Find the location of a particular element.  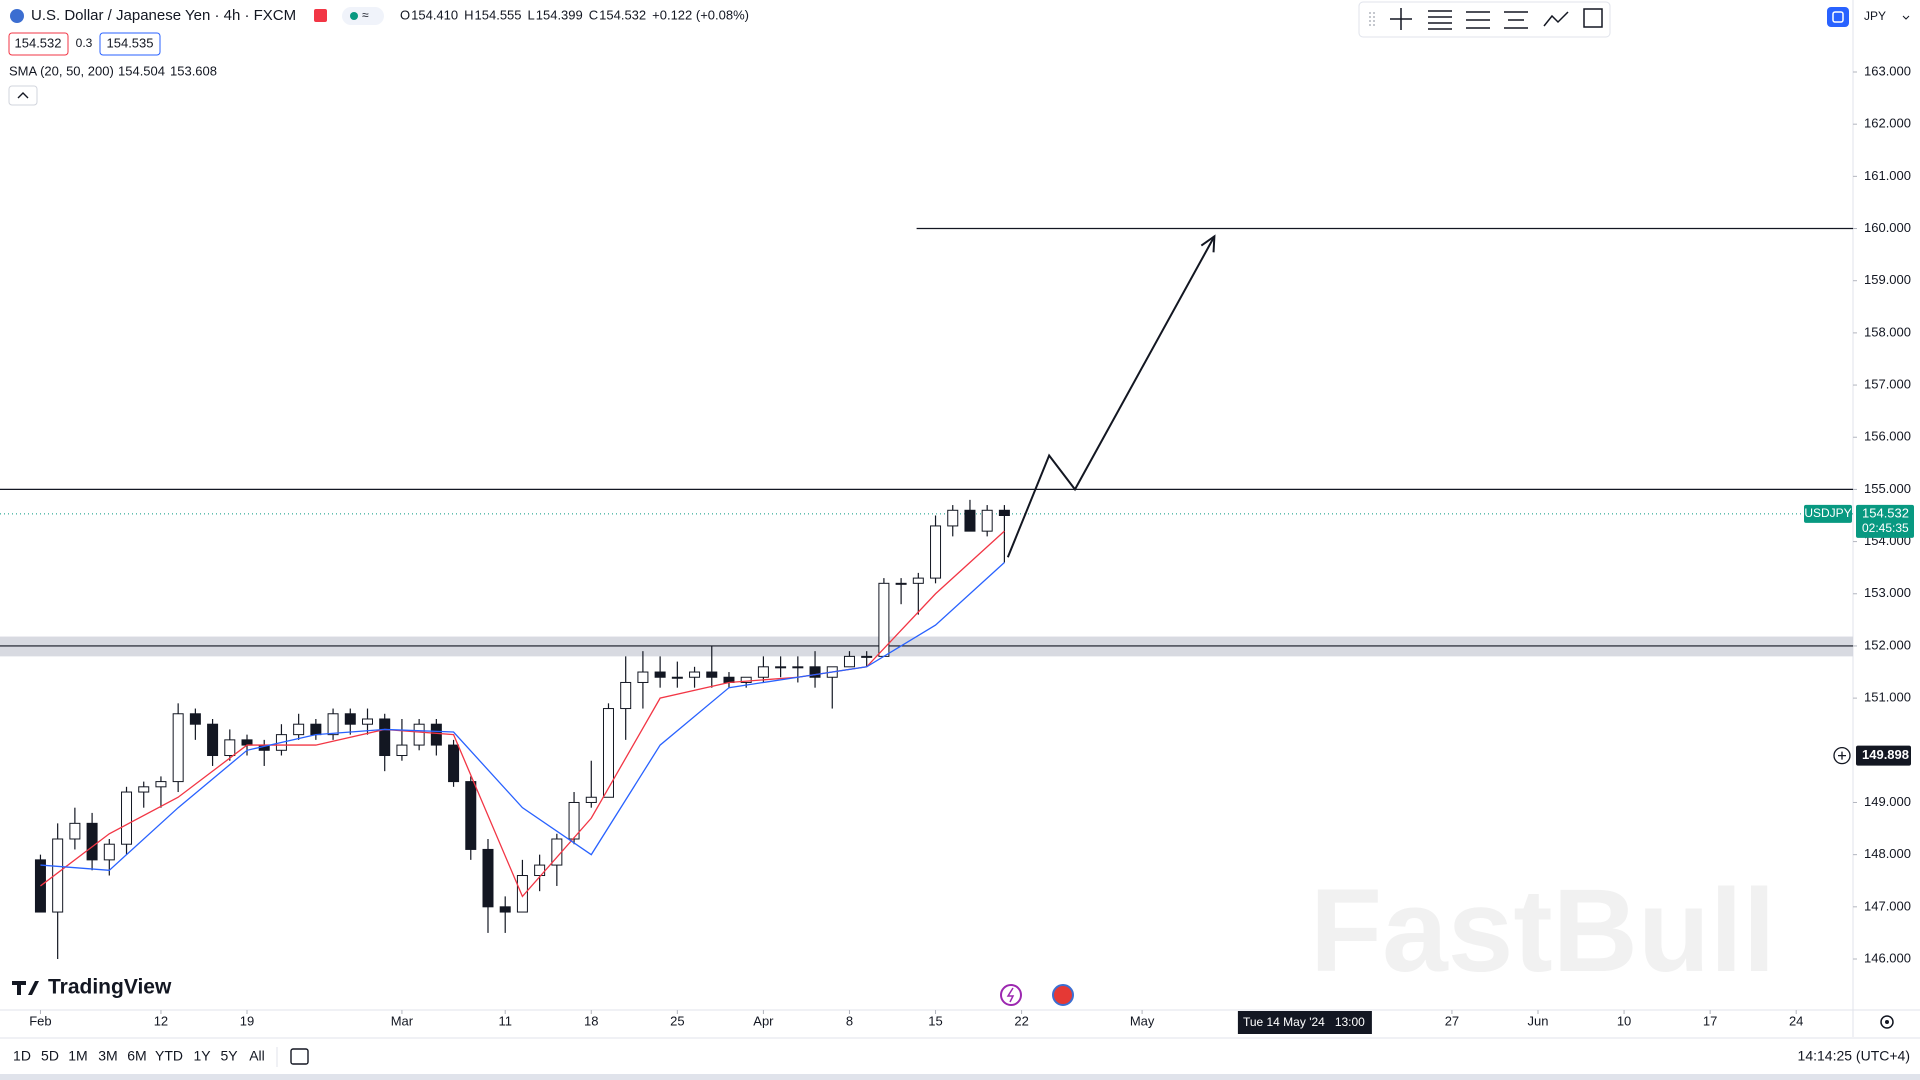

shape-tool is located at coordinates (1593, 18).